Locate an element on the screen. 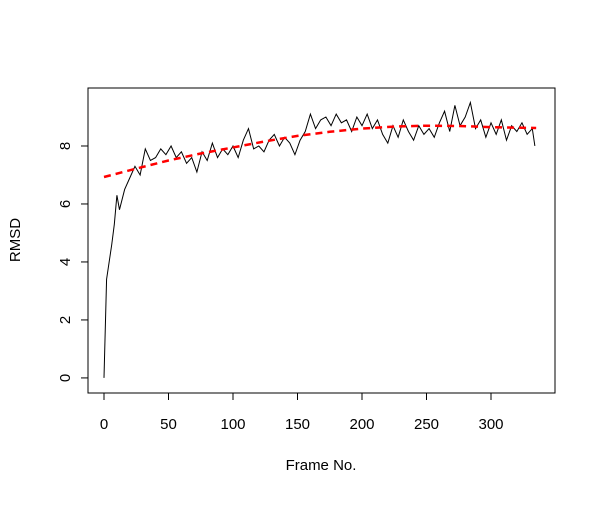 Image resolution: width=600 pixels, height=505 pixels. x-tick-label: 100 is located at coordinates (232, 424).